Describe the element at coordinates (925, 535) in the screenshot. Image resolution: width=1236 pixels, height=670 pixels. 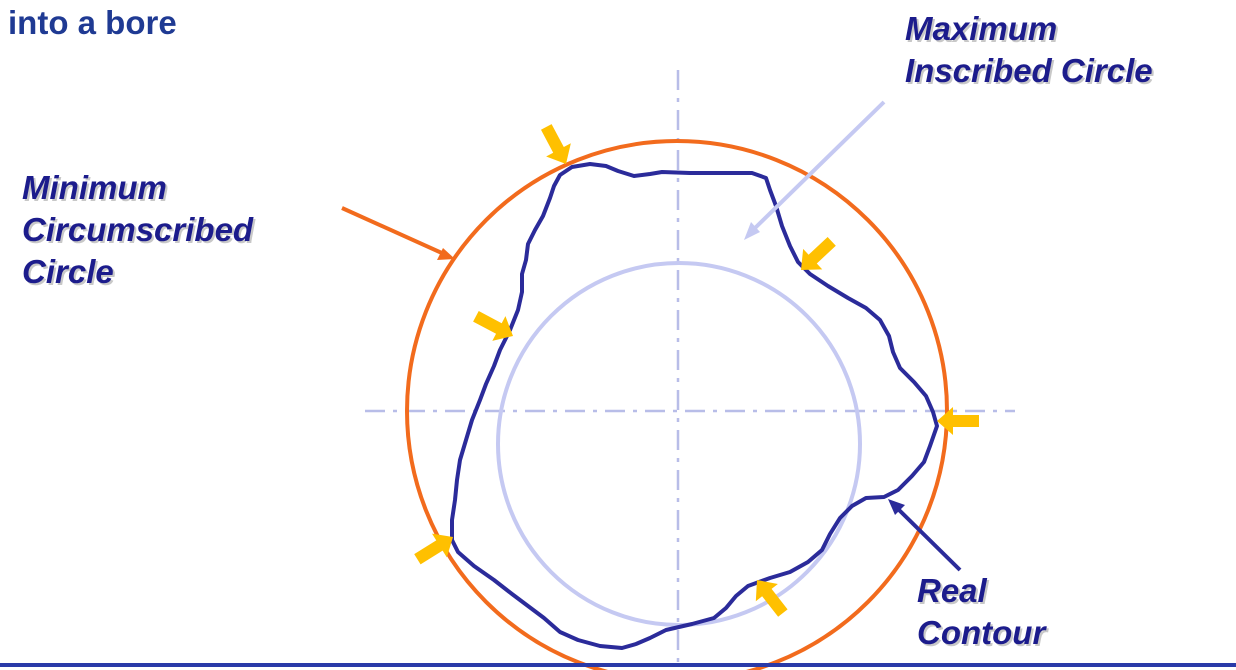
I see `real-contour-leader` at that location.